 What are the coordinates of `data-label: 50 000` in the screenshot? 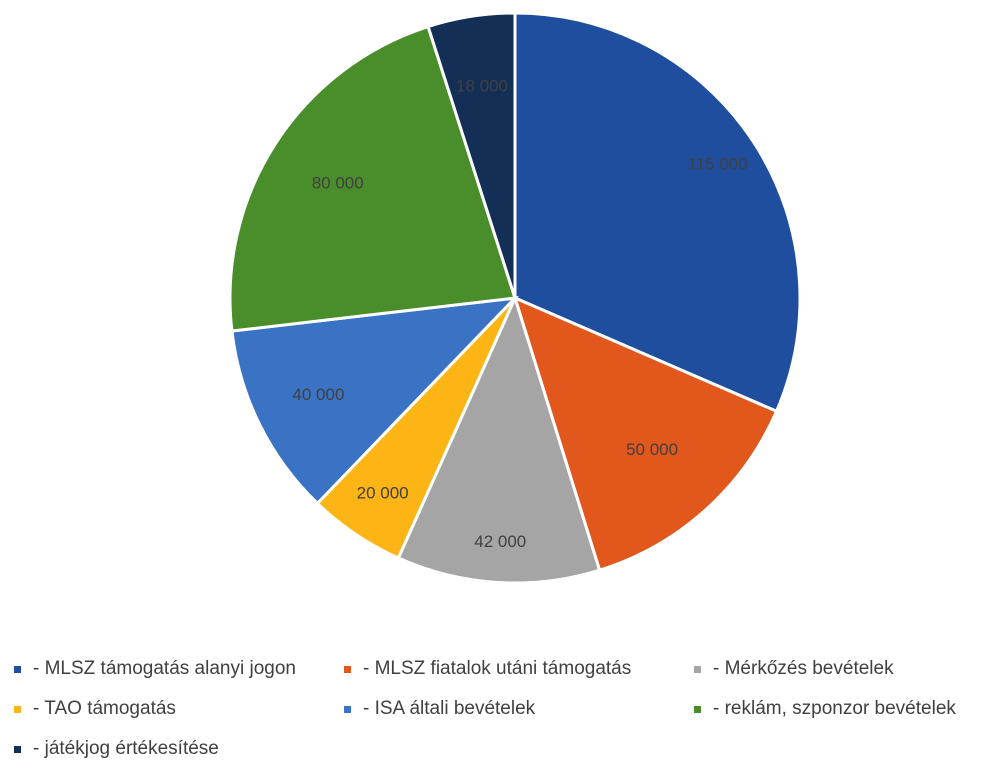 It's located at (652, 449).